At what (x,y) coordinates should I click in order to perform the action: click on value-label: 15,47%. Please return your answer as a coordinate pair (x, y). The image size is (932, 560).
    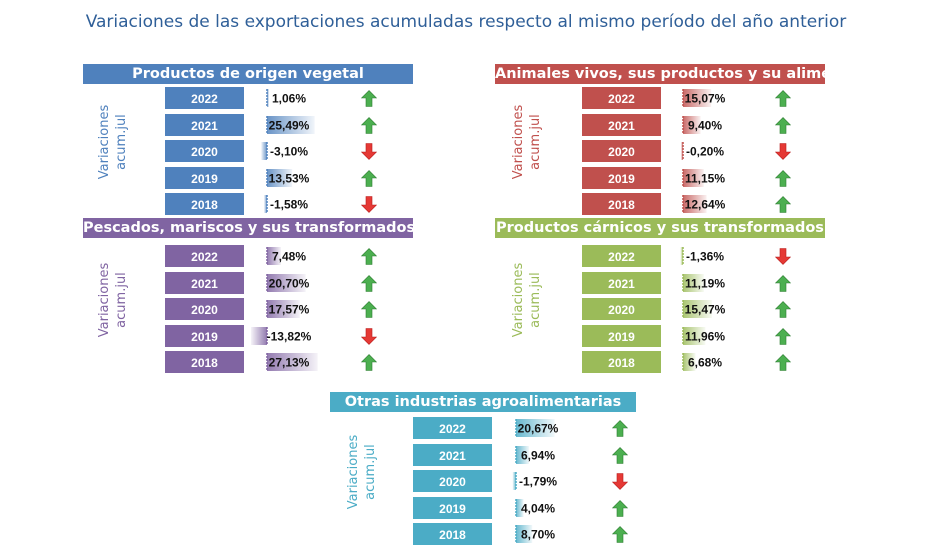
    Looking at the image, I should click on (705, 310).